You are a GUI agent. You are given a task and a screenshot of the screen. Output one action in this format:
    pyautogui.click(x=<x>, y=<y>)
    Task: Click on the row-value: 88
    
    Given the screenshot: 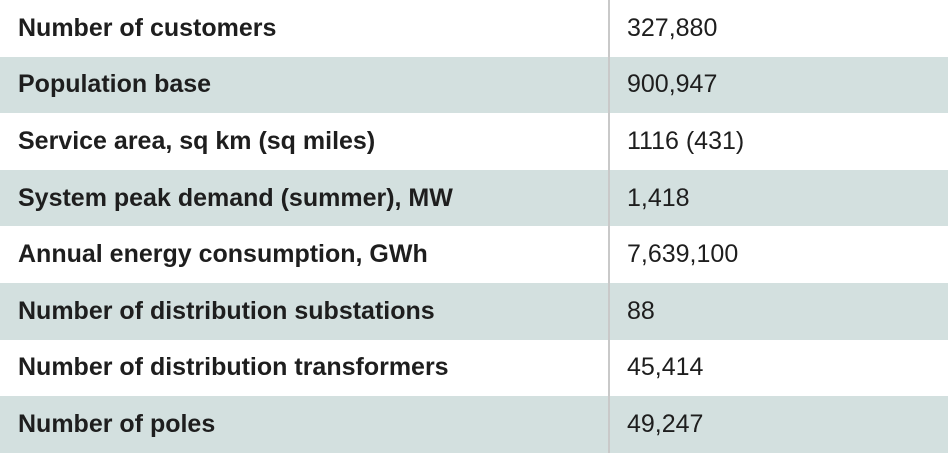 What is the action you would take?
    pyautogui.click(x=641, y=310)
    